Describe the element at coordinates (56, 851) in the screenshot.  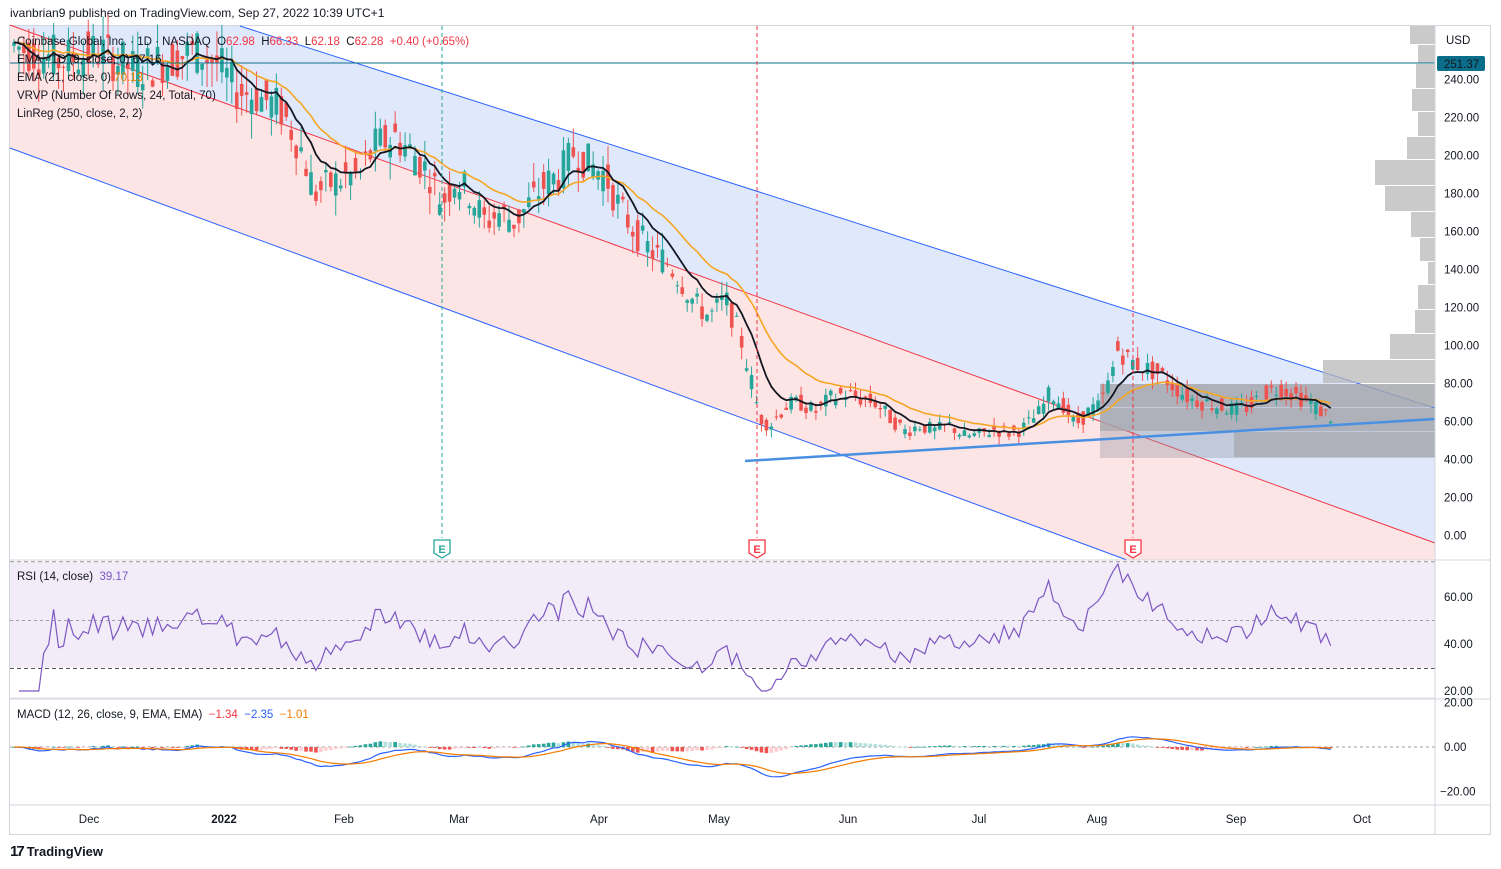
I see `tradingview-logo: 17 TradingView` at that location.